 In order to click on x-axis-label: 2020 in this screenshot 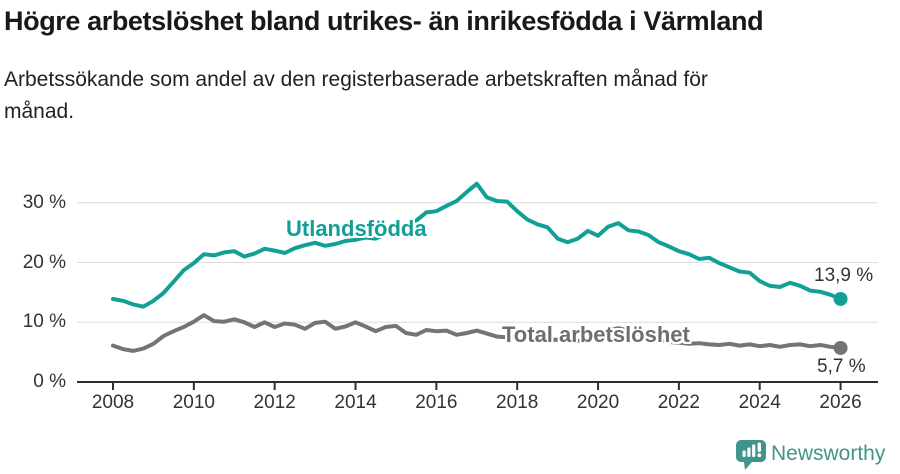, I will do `click(598, 402)`.